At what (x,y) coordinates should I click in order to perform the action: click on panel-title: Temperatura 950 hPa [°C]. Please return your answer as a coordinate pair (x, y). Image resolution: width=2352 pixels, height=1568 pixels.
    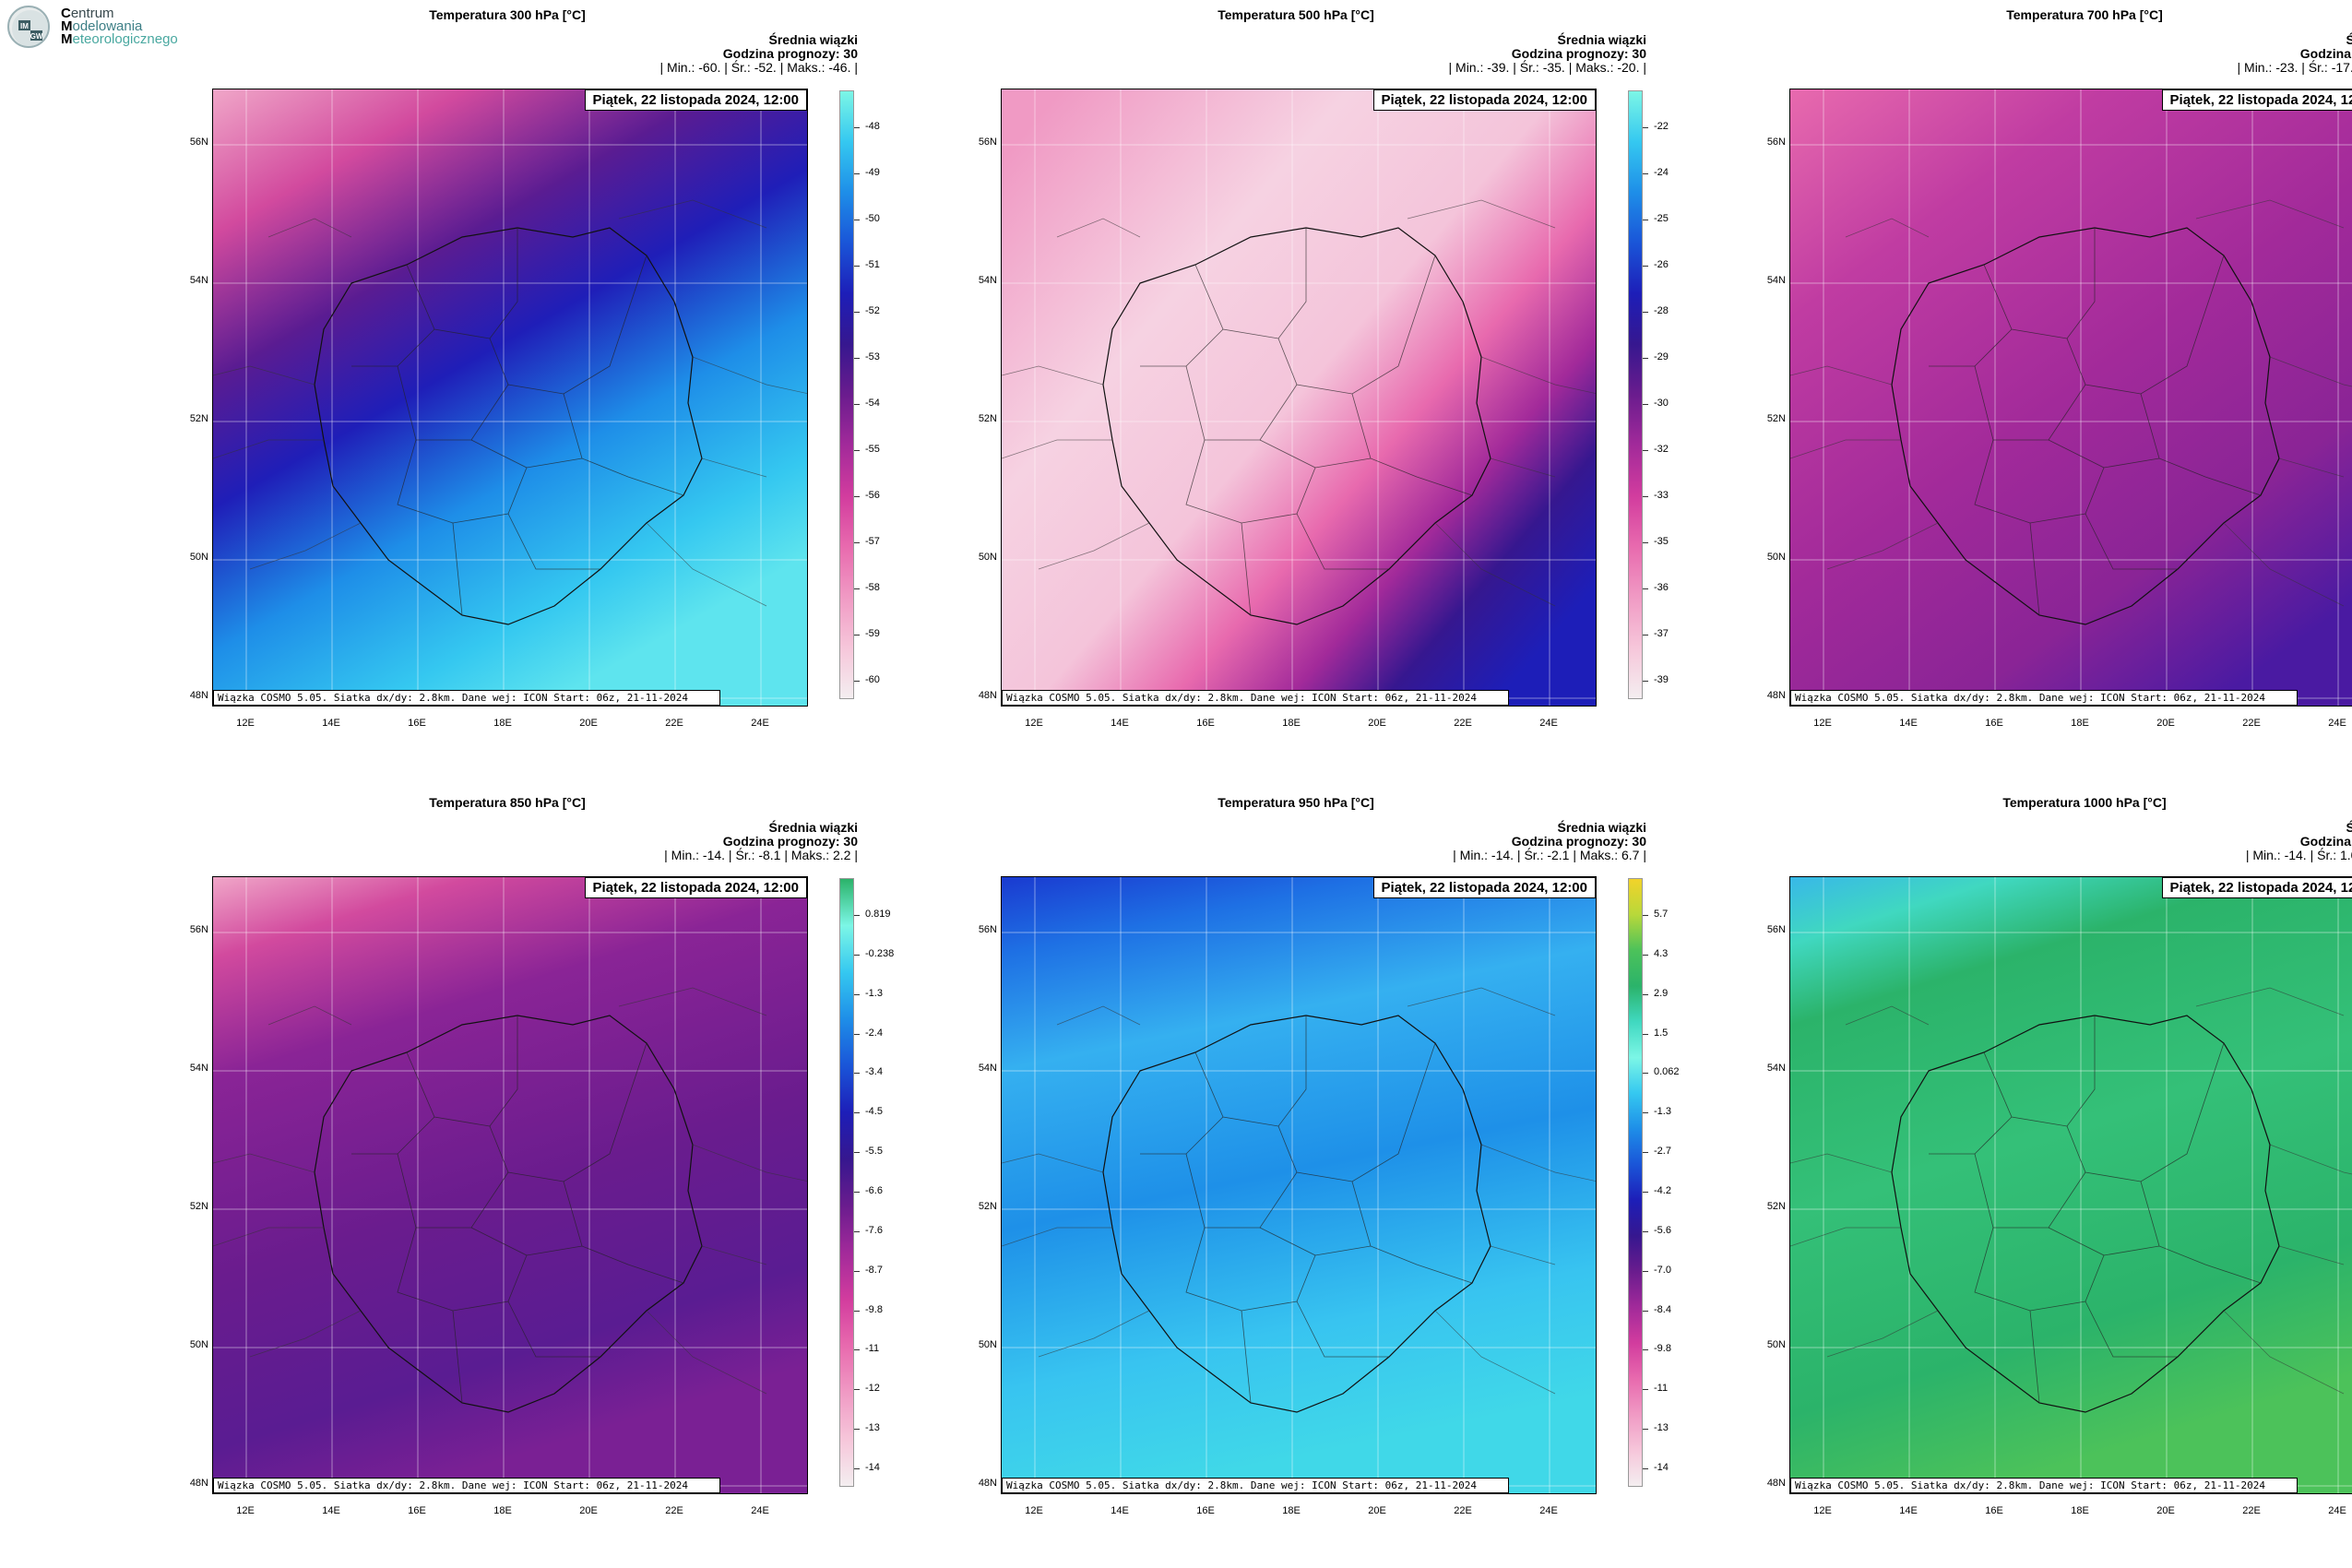
    Looking at the image, I should click on (1296, 802).